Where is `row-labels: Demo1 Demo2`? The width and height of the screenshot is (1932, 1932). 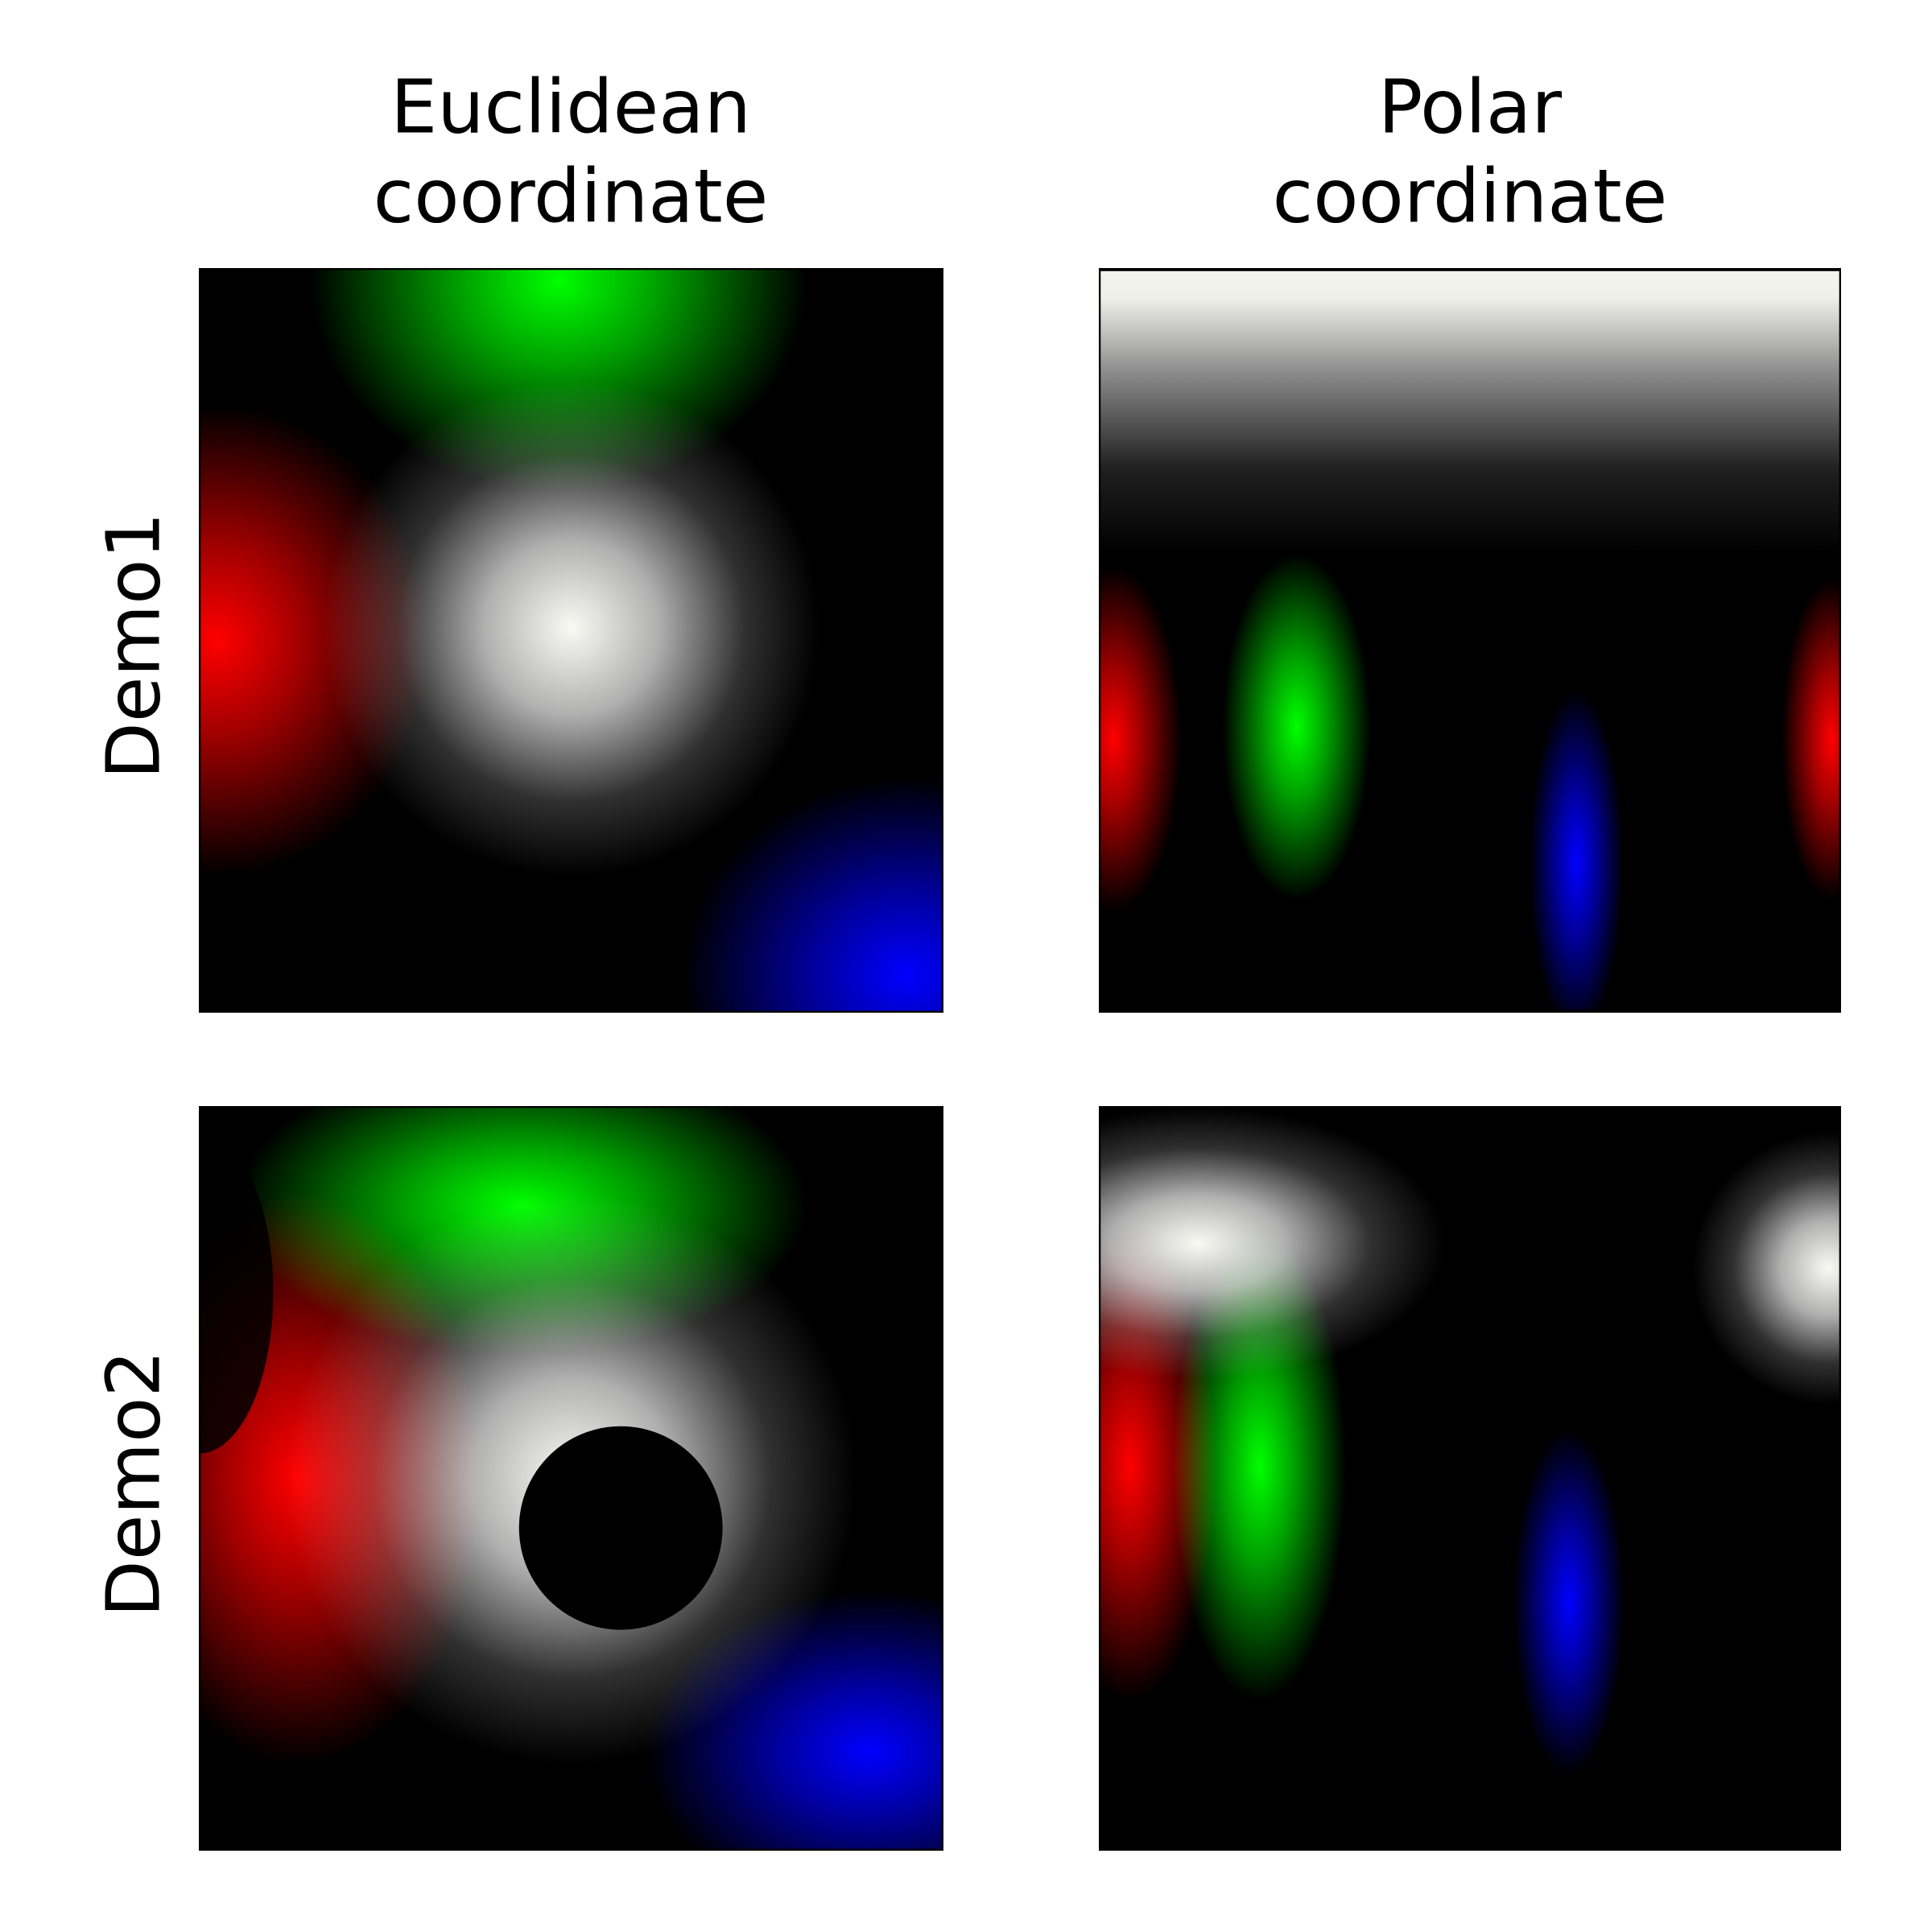
row-labels: Demo1 Demo2 is located at coordinates (133, 1064).